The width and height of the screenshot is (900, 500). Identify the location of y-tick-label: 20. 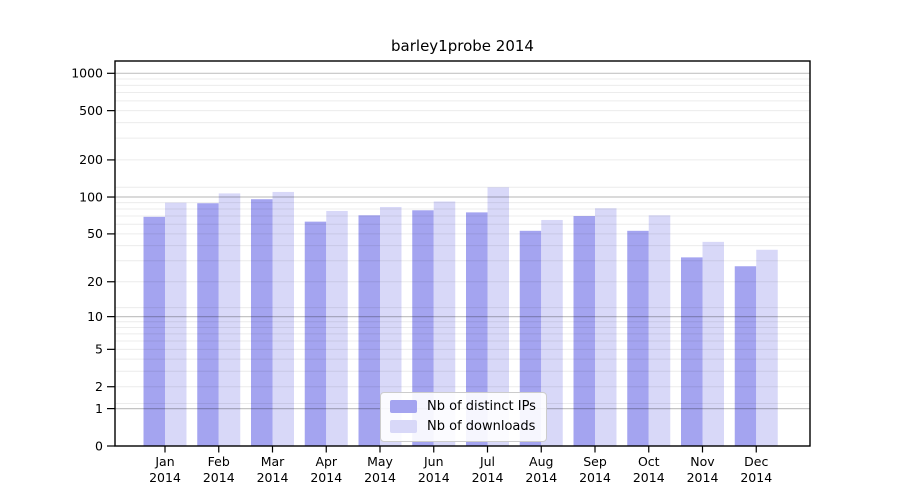
(95, 281).